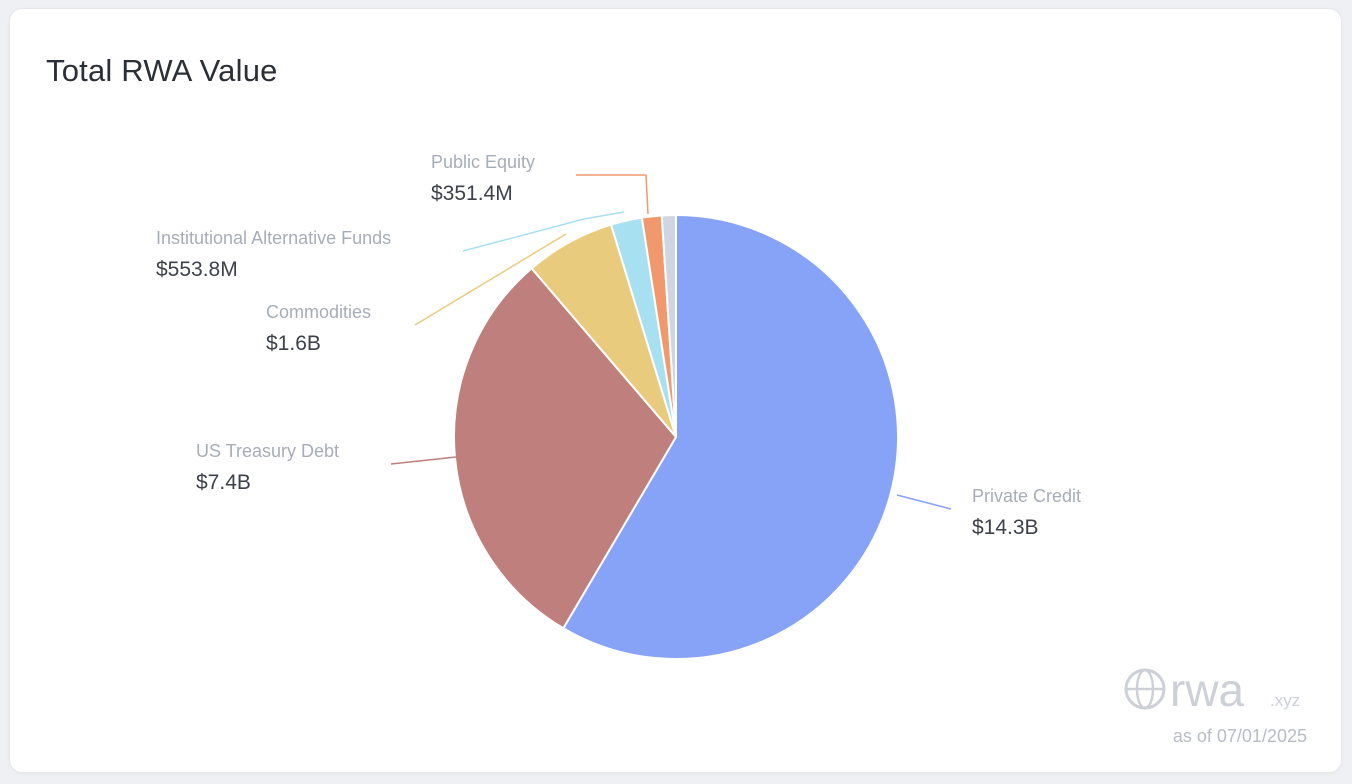  I want to click on watermark: rwa .xyz as of 07/01/2025, so click(1215, 705).